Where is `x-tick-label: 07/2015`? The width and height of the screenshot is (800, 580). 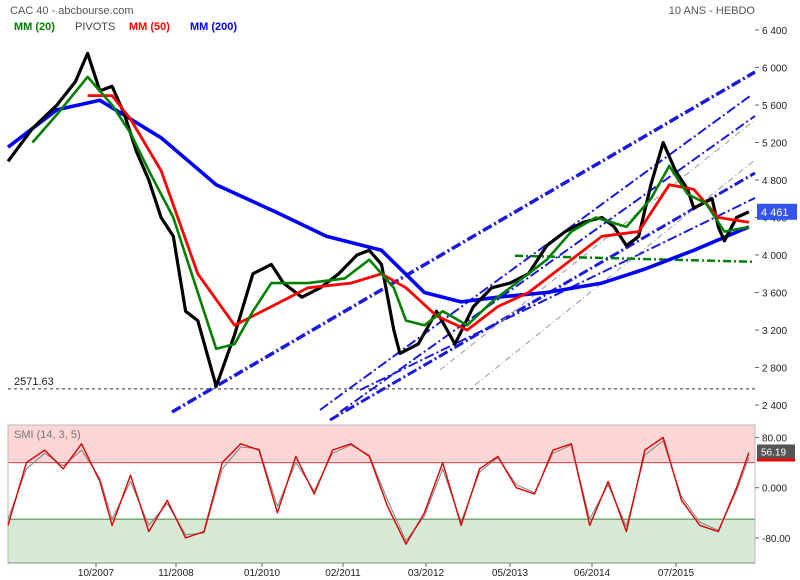 x-tick-label: 07/2015 is located at coordinates (676, 573).